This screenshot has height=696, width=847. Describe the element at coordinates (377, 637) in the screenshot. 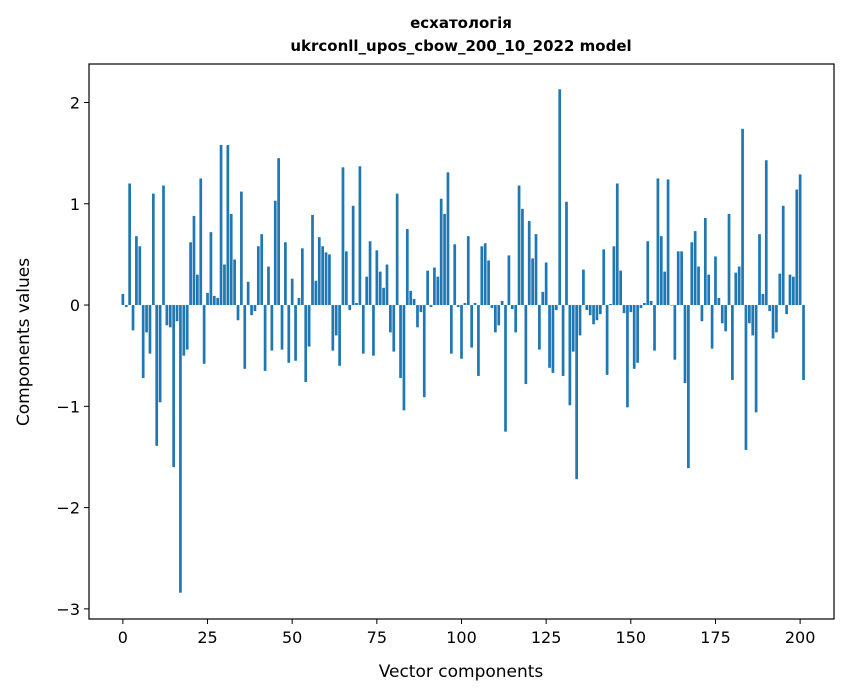

I see `x-tick-label: 75` at that location.